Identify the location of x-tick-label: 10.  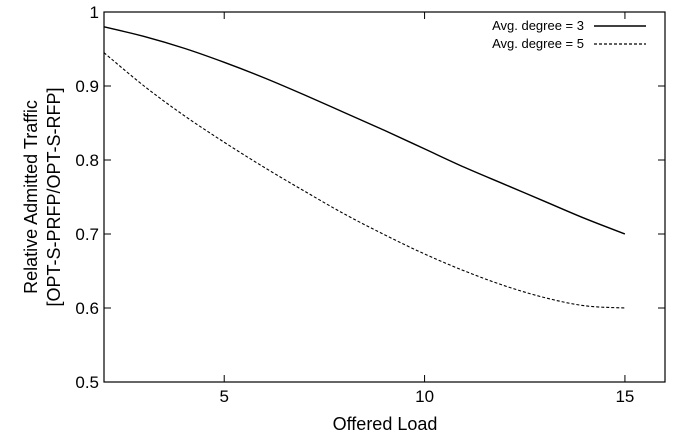
(424, 396).